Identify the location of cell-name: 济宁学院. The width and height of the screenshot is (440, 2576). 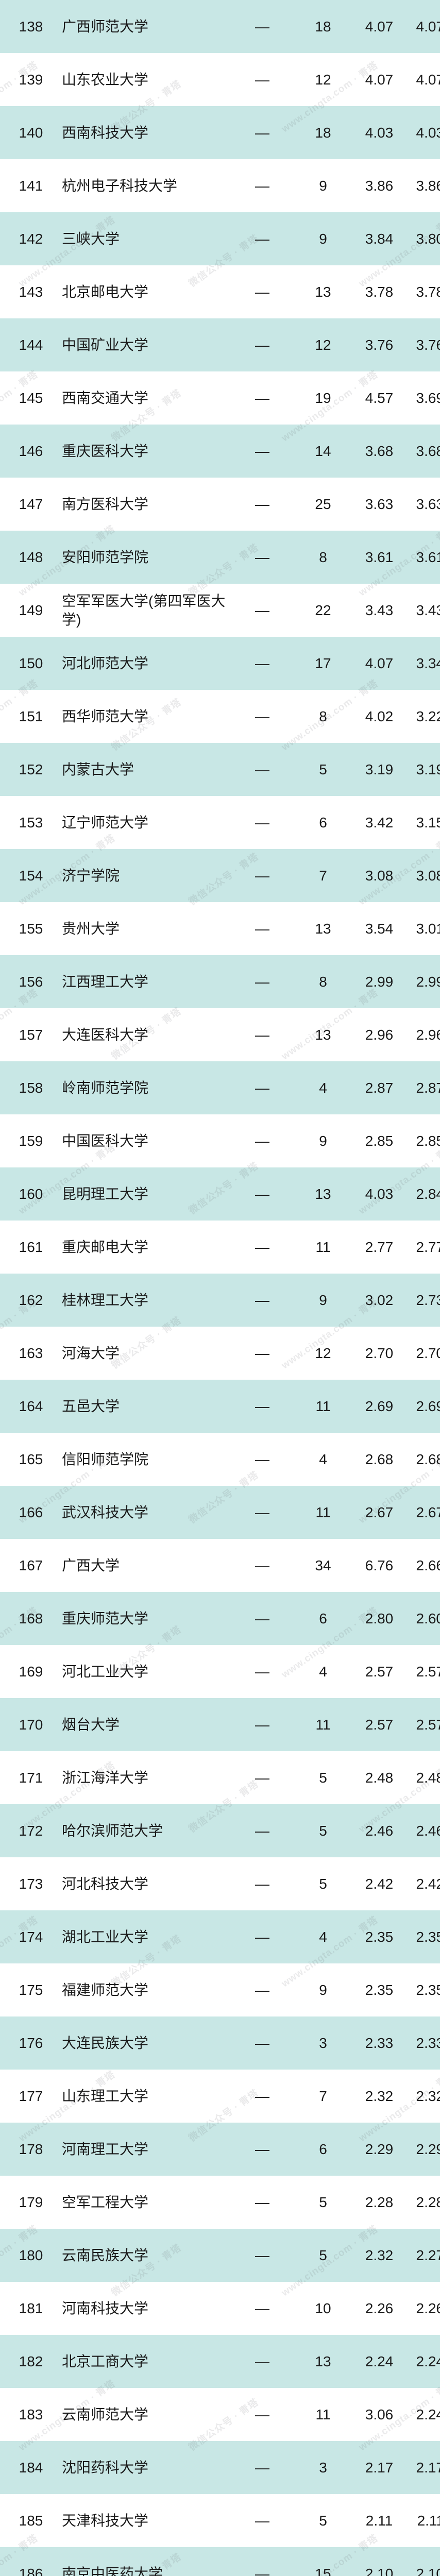
(91, 875).